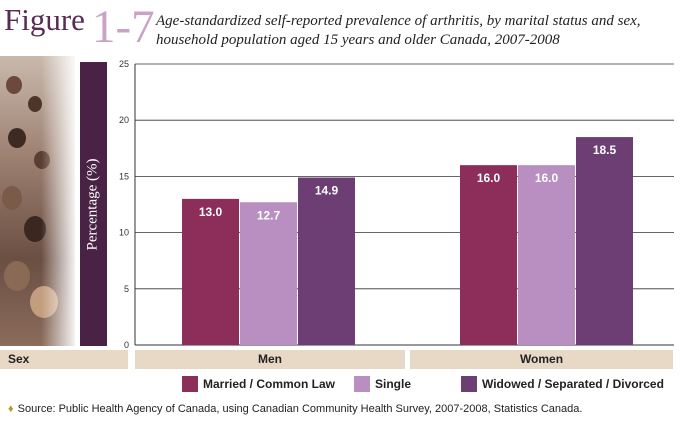 The width and height of the screenshot is (680, 425). I want to click on bar-men-widowed, so click(326, 261).